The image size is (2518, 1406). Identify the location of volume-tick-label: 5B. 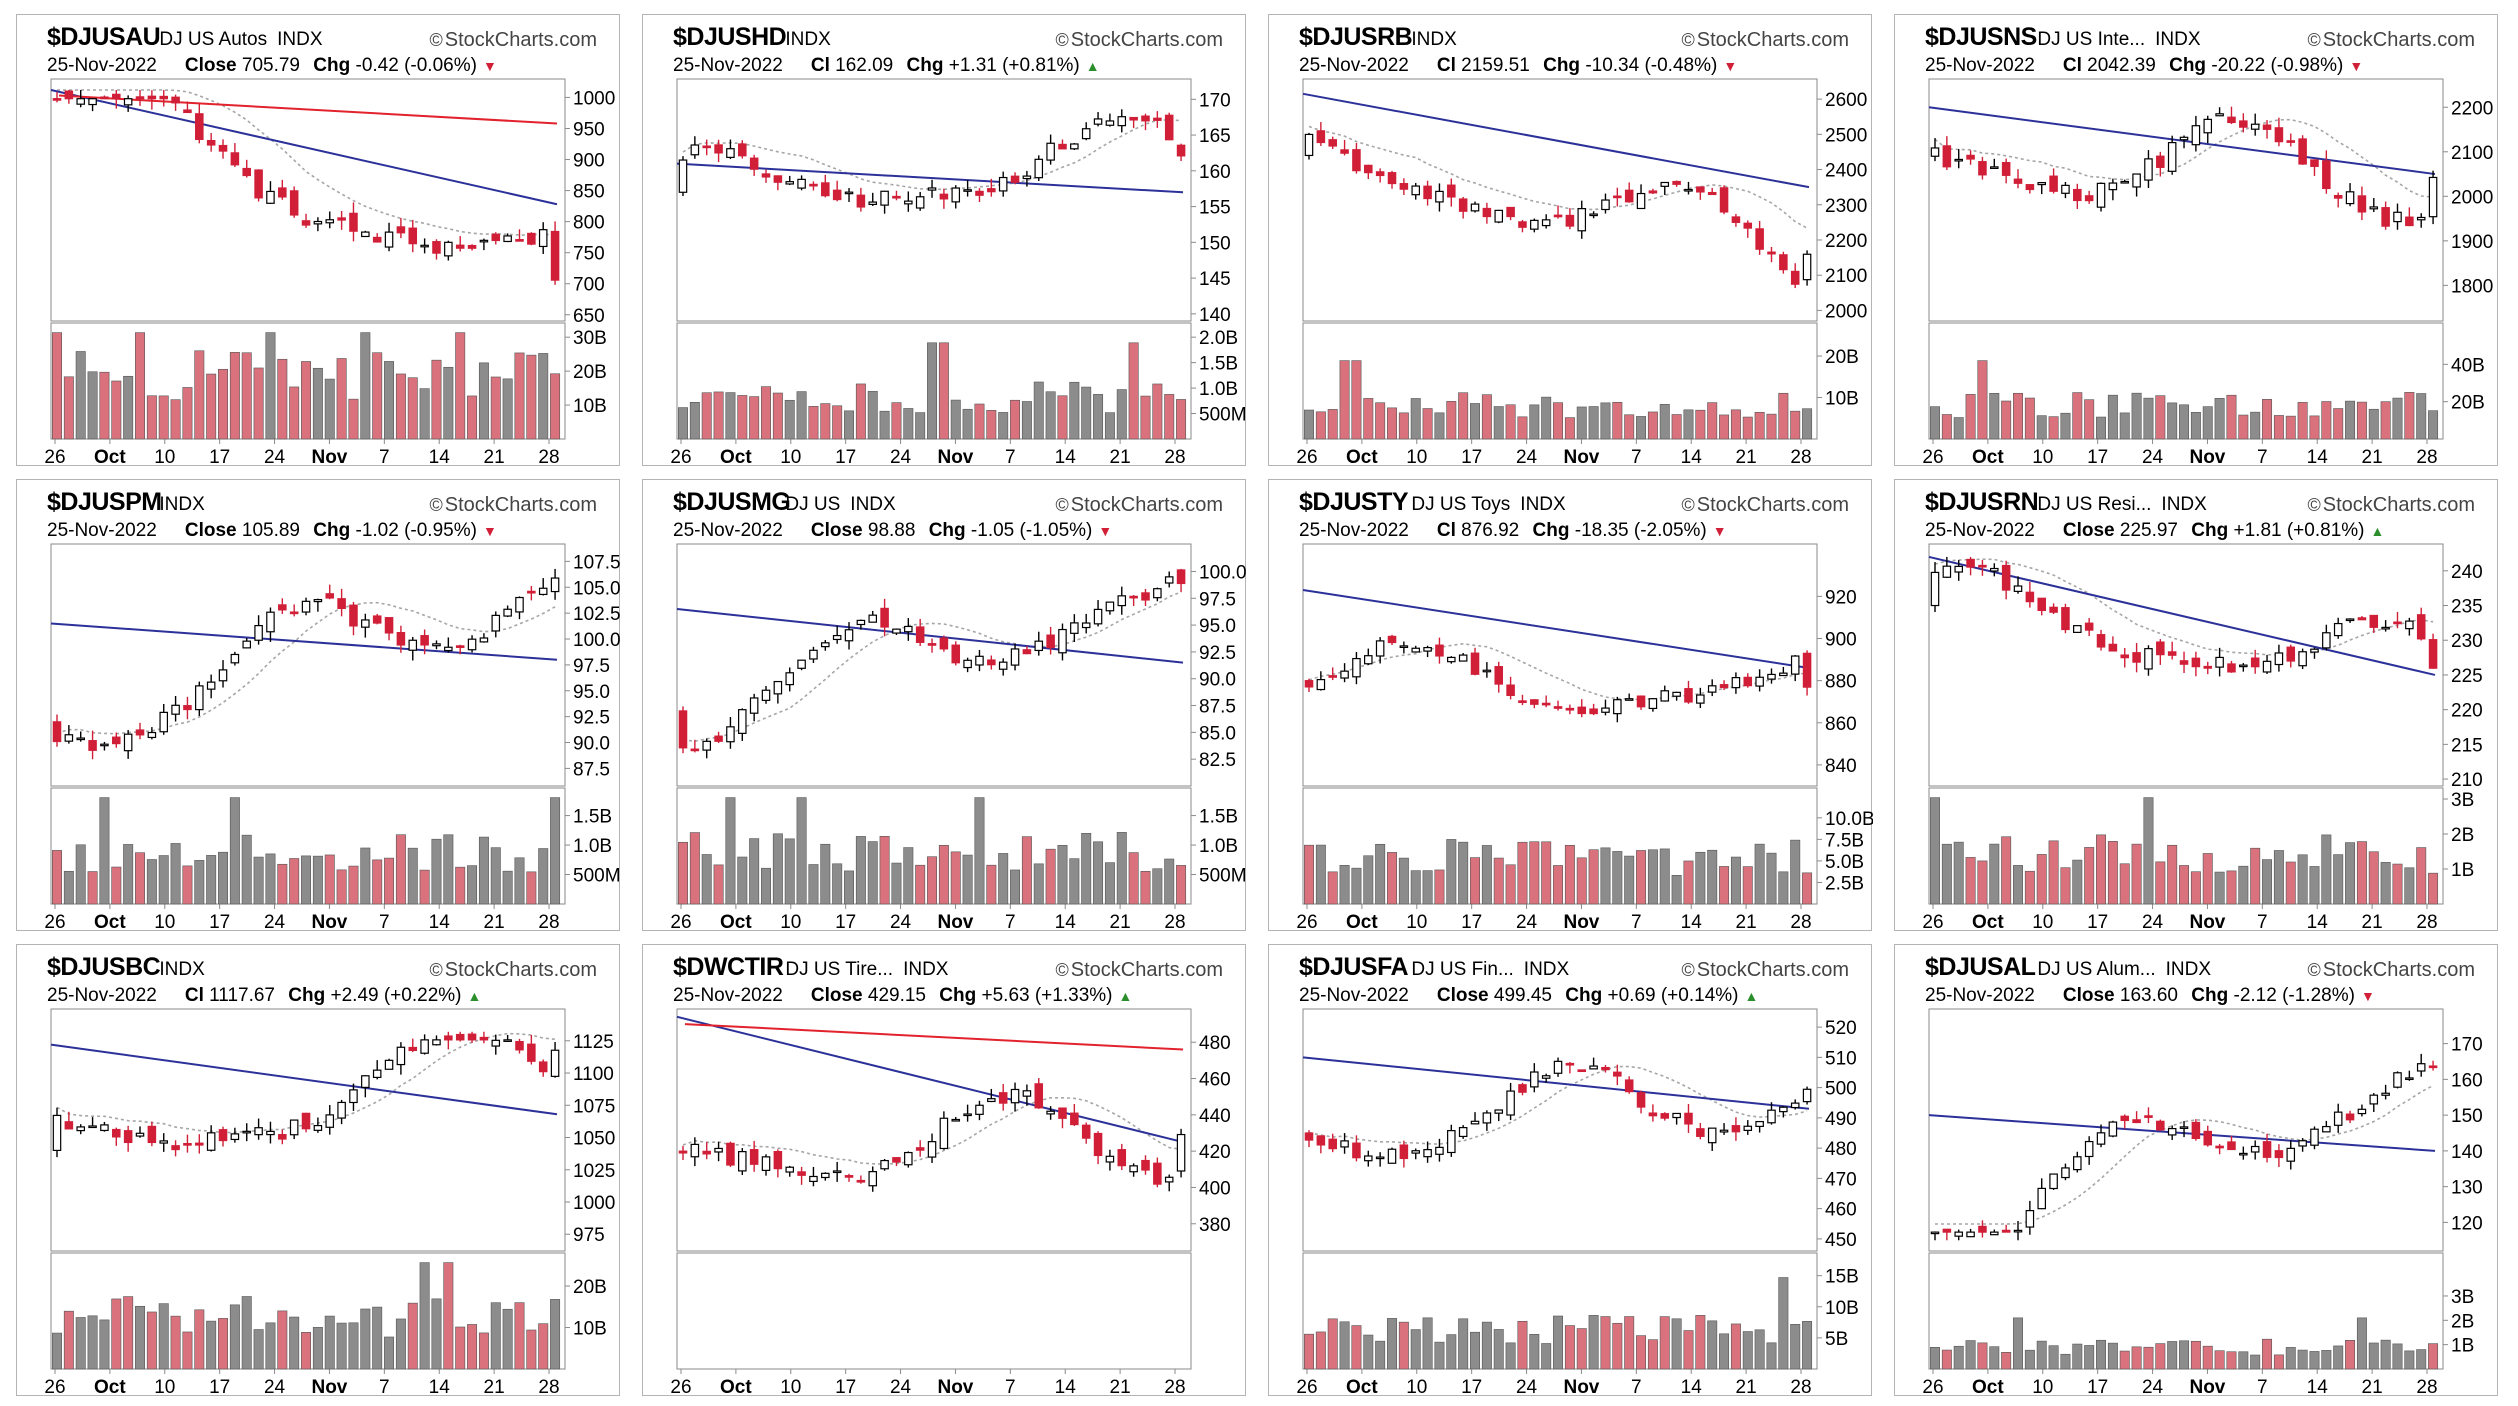
(1836, 1339).